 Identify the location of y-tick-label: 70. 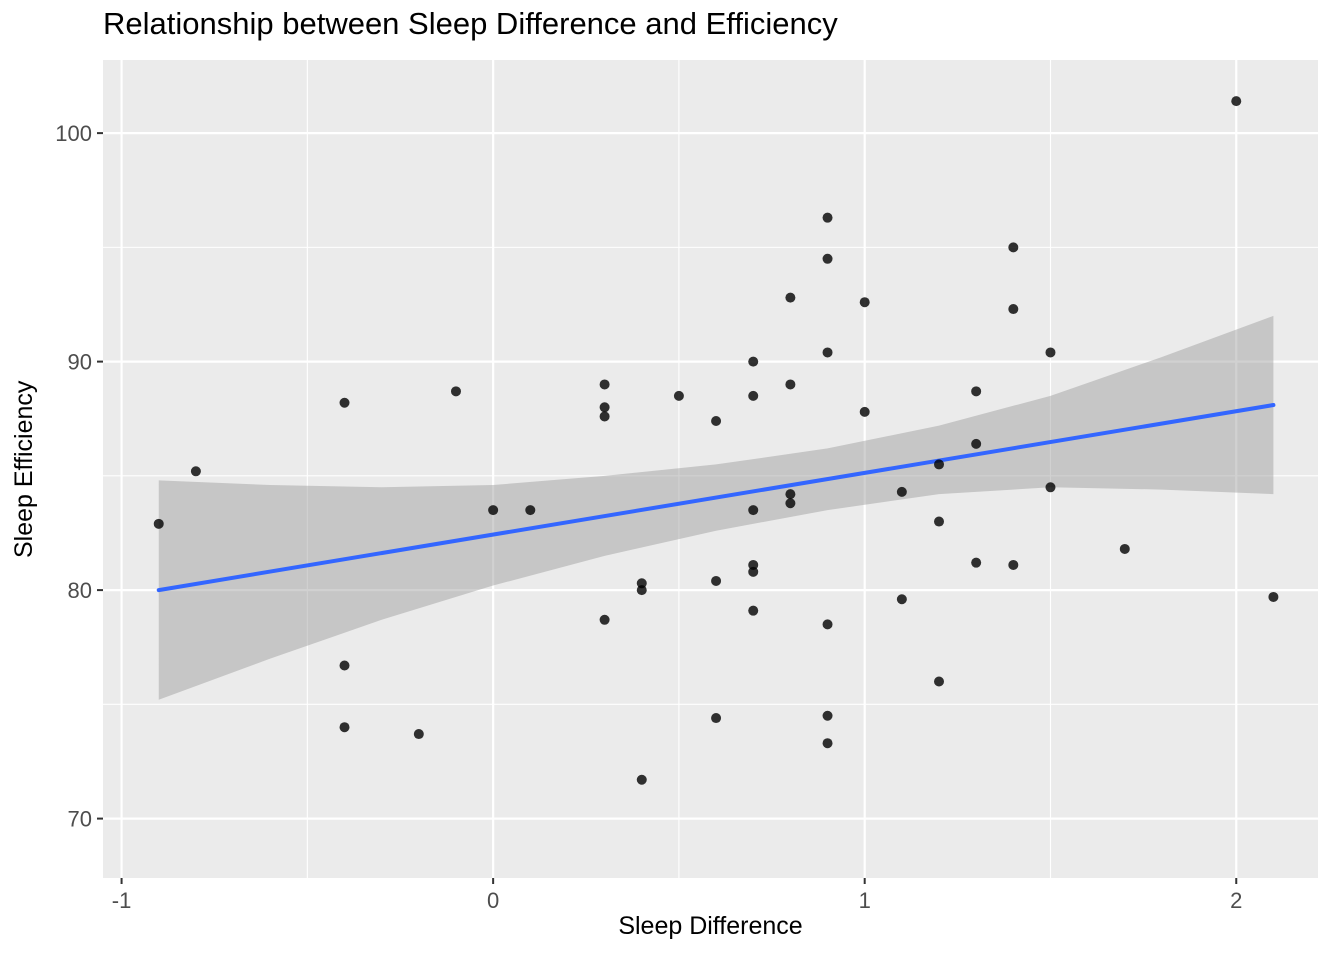
(80, 819).